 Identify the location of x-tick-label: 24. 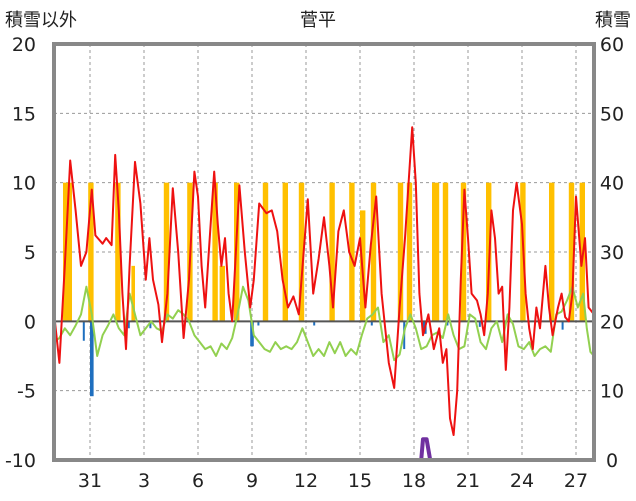
(522, 481).